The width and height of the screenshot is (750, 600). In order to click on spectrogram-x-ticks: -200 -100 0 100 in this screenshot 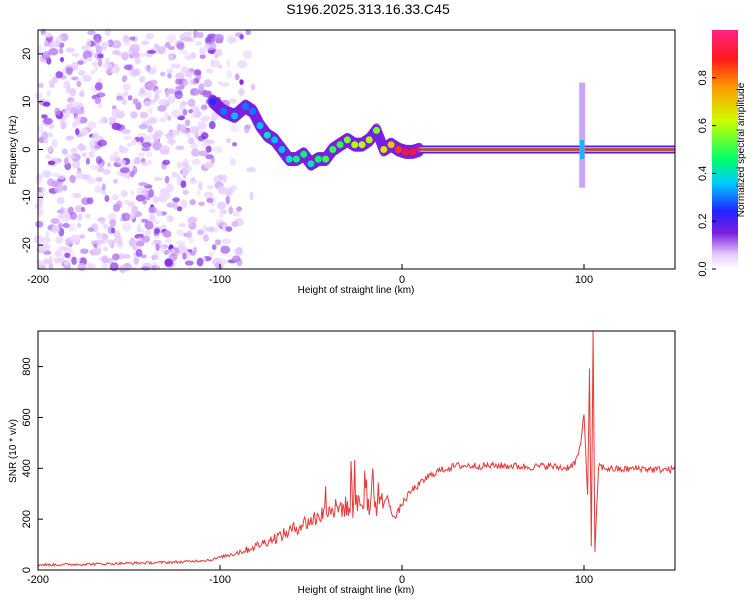, I will do `click(310, 275)`.